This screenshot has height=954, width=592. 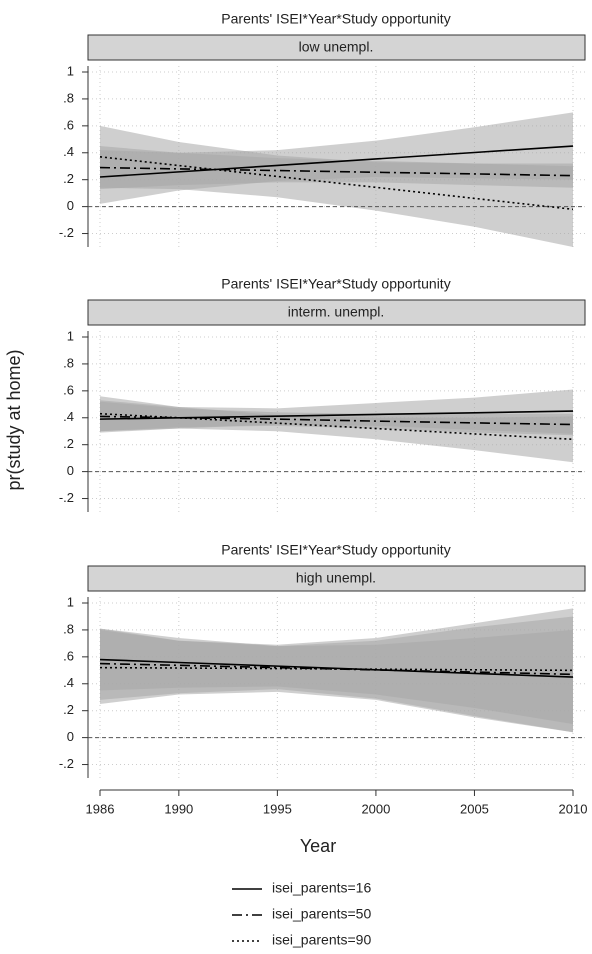 What do you see at coordinates (318, 846) in the screenshot?
I see `x-axis-label: Year` at bounding box center [318, 846].